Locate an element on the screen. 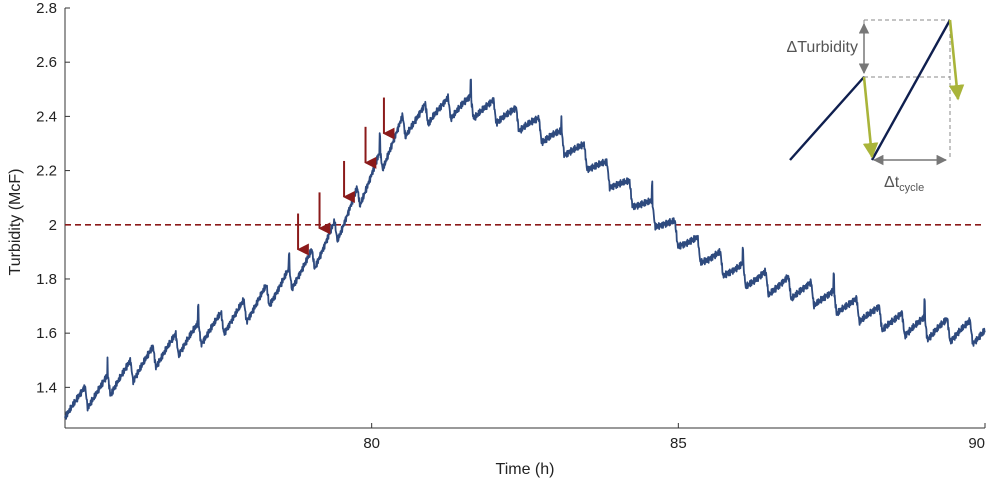 The height and width of the screenshot is (490, 1000). x-tick-label: 85 is located at coordinates (678, 443).